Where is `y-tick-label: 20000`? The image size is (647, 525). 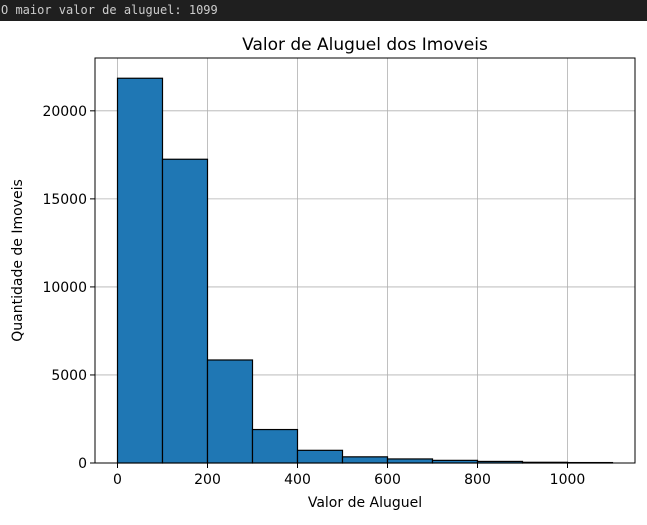
y-tick-label: 20000 is located at coordinates (64, 112).